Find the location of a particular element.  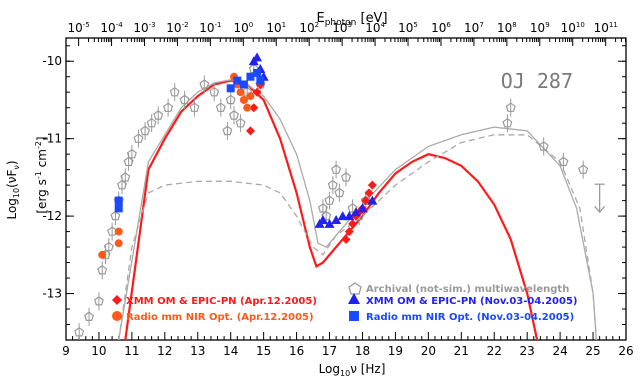

top-tick-label: 1010 is located at coordinates (573, 28).